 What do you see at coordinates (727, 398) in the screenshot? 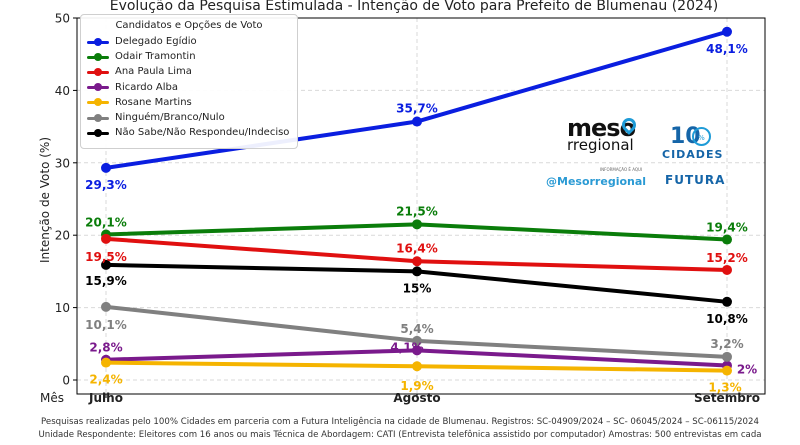
I see `x-tick-label: Setembro` at bounding box center [727, 398].